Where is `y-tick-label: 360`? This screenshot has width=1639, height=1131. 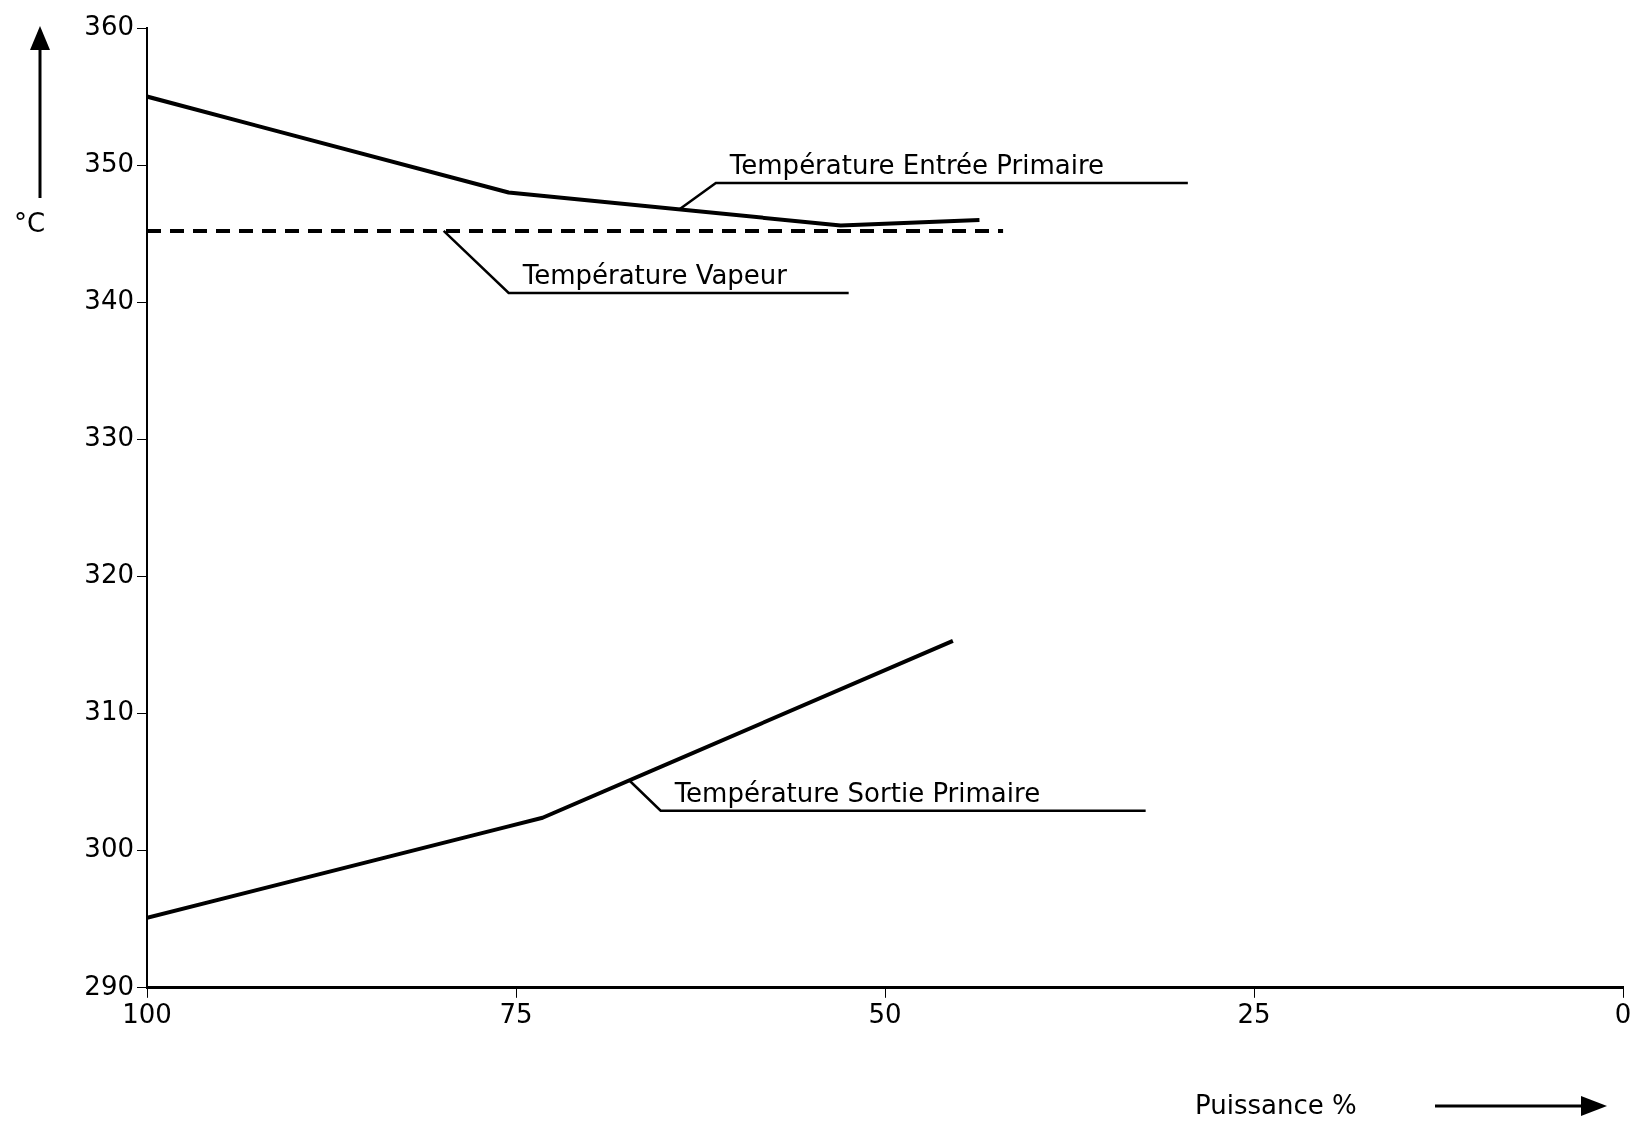 y-tick-label: 360 is located at coordinates (109, 25).